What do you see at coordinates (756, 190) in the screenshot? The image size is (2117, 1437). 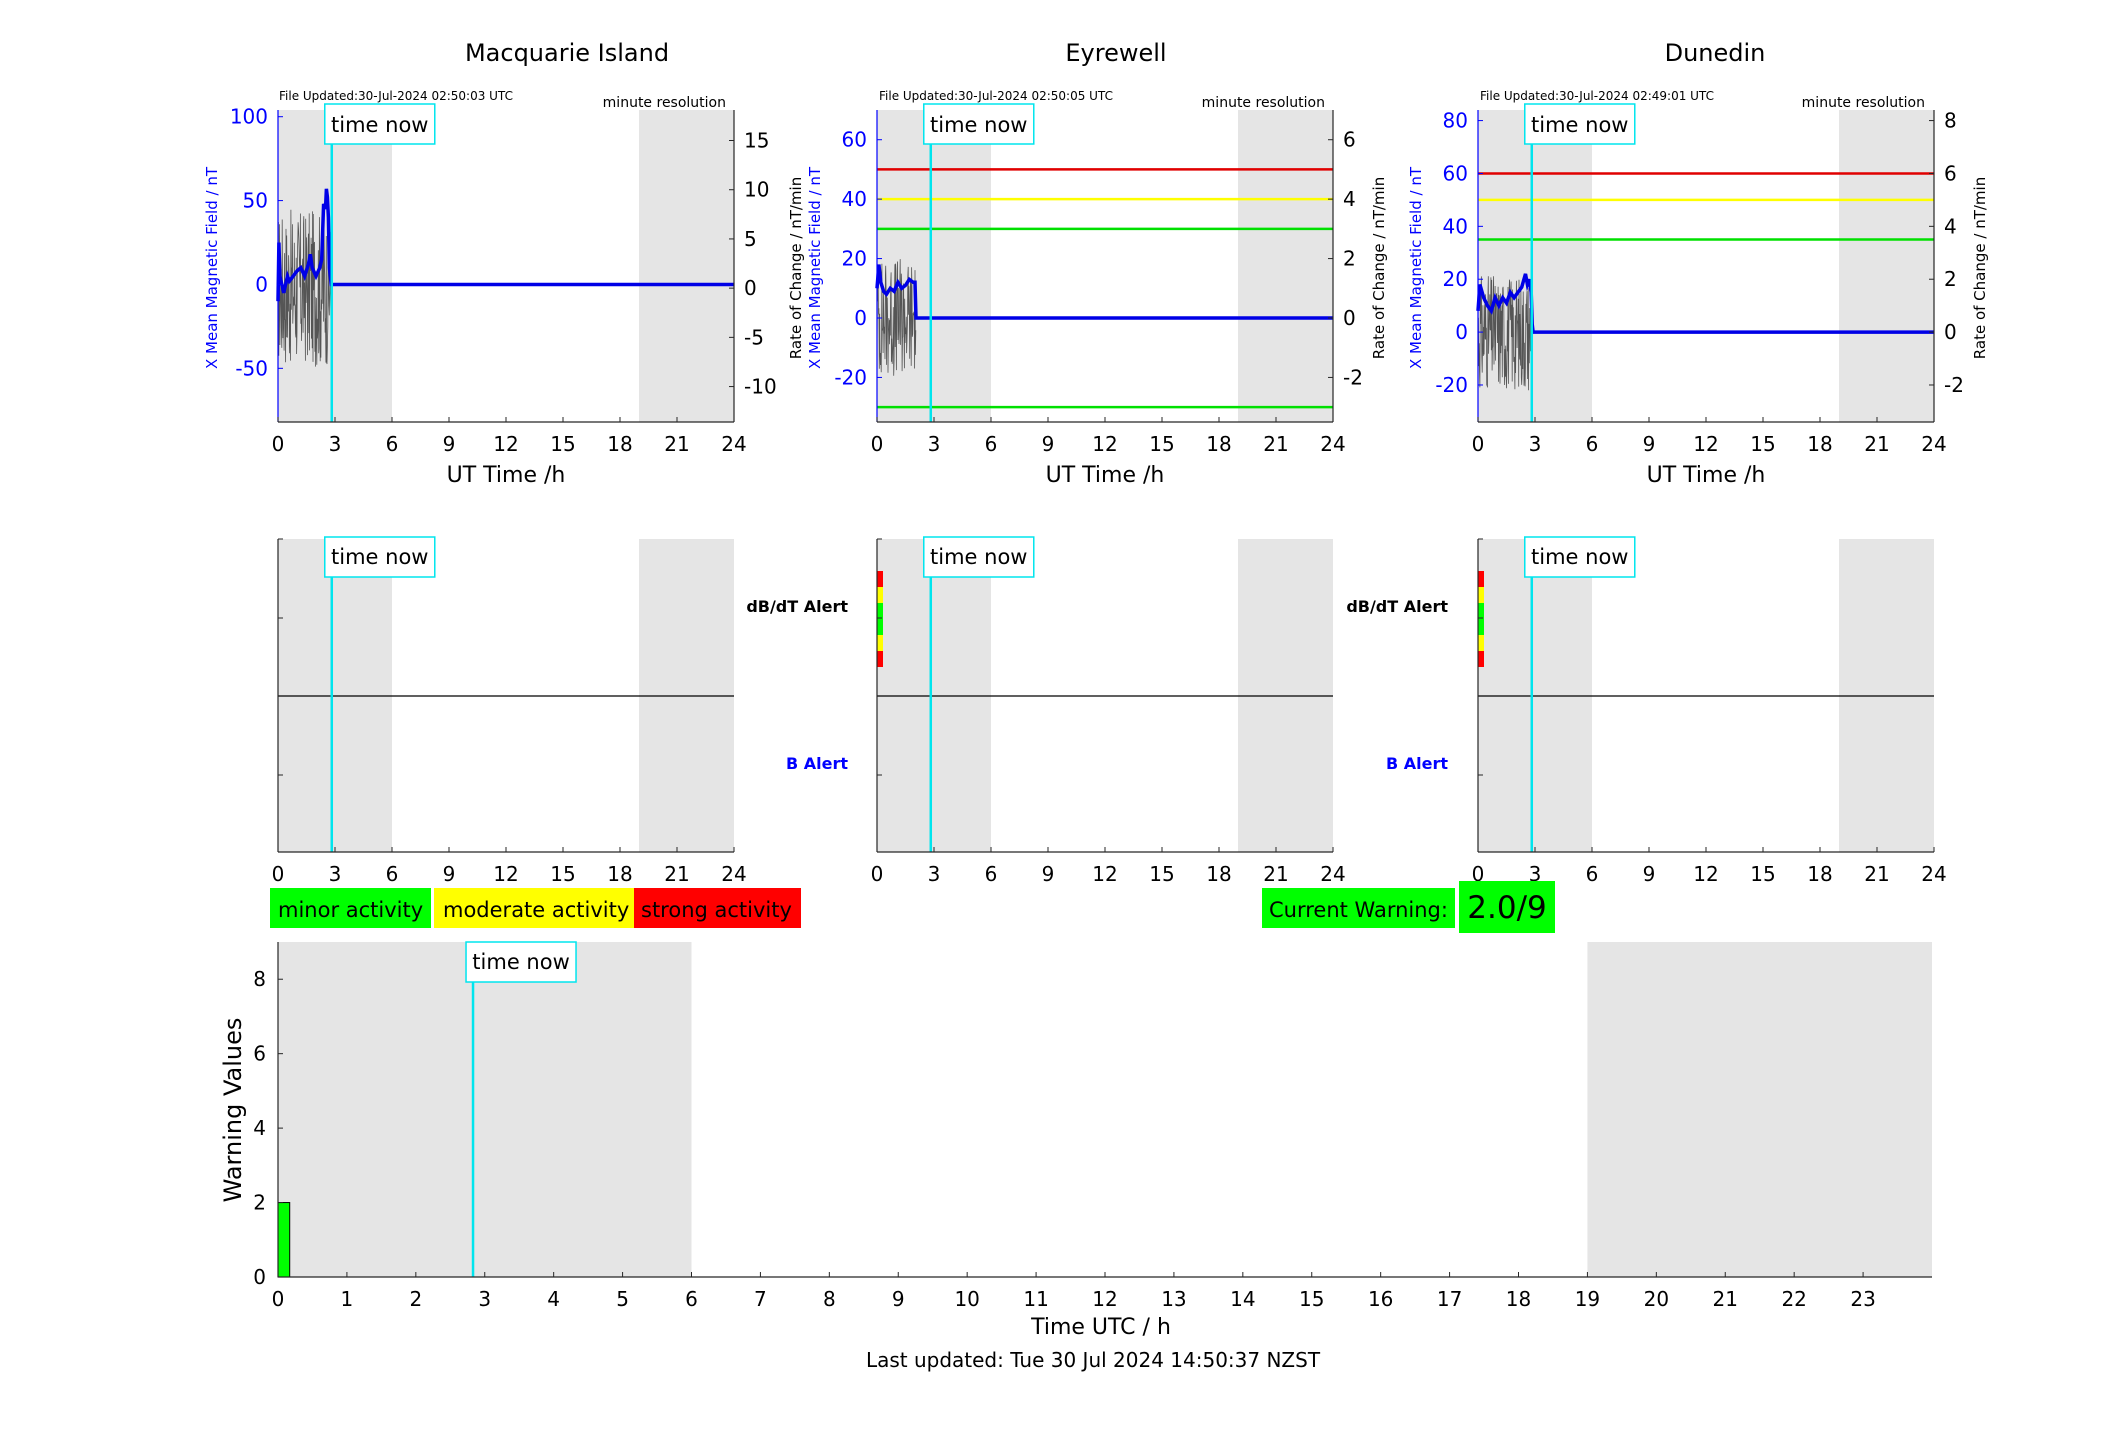 I see `right-y-tick-label: 10` at bounding box center [756, 190].